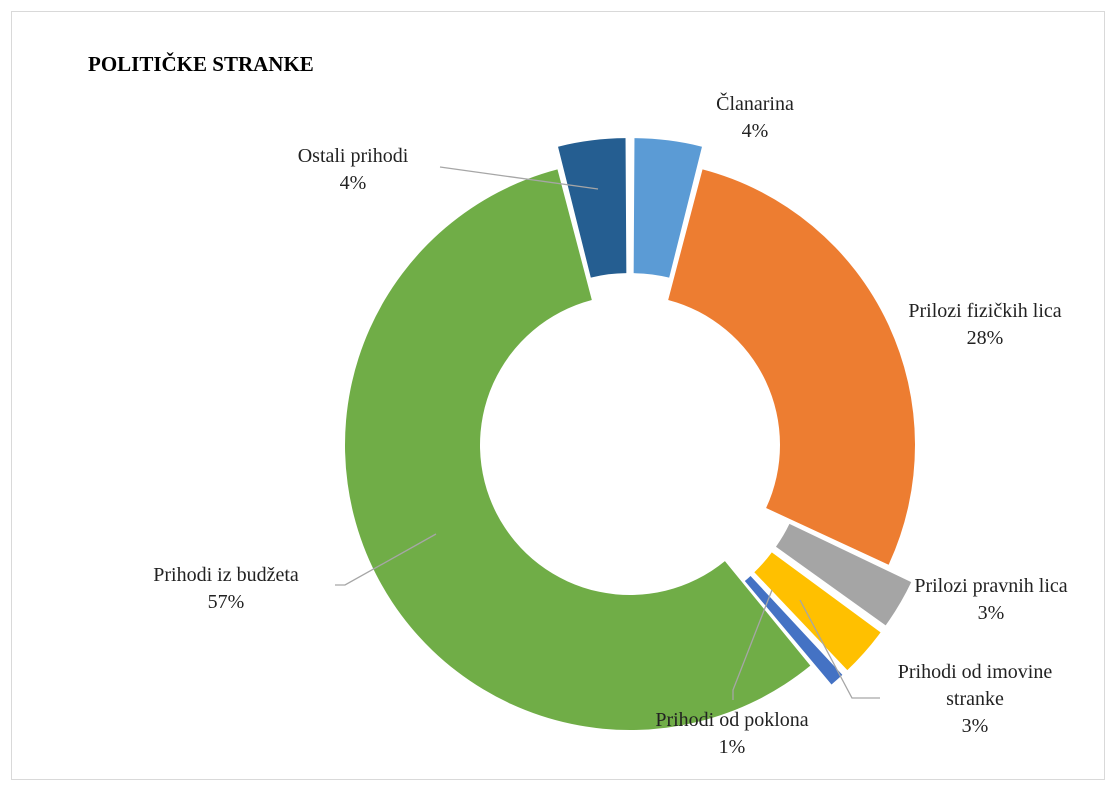 The image size is (1118, 792). What do you see at coordinates (792, 367) in the screenshot?
I see `slice-prilozi-fizickih-lica` at bounding box center [792, 367].